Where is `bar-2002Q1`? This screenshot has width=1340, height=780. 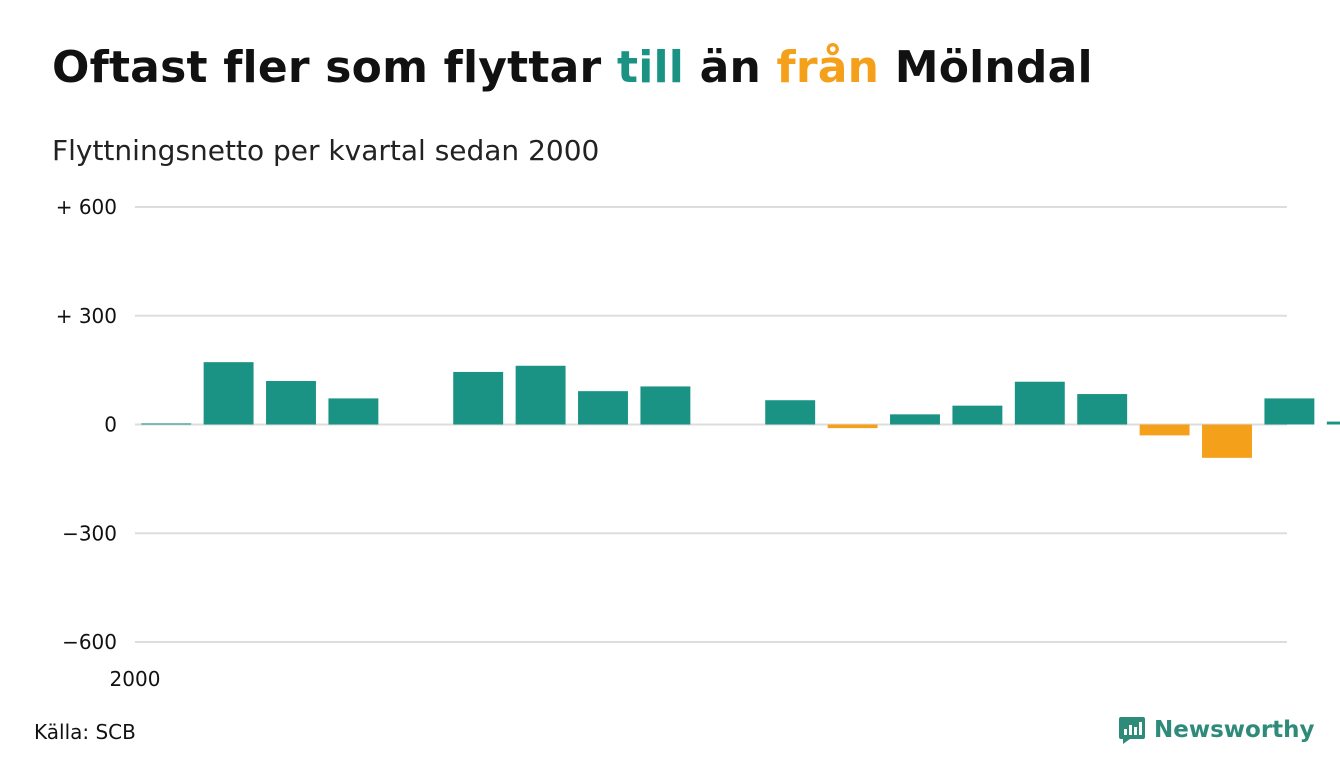 bar-2002Q1 is located at coordinates (665, 405).